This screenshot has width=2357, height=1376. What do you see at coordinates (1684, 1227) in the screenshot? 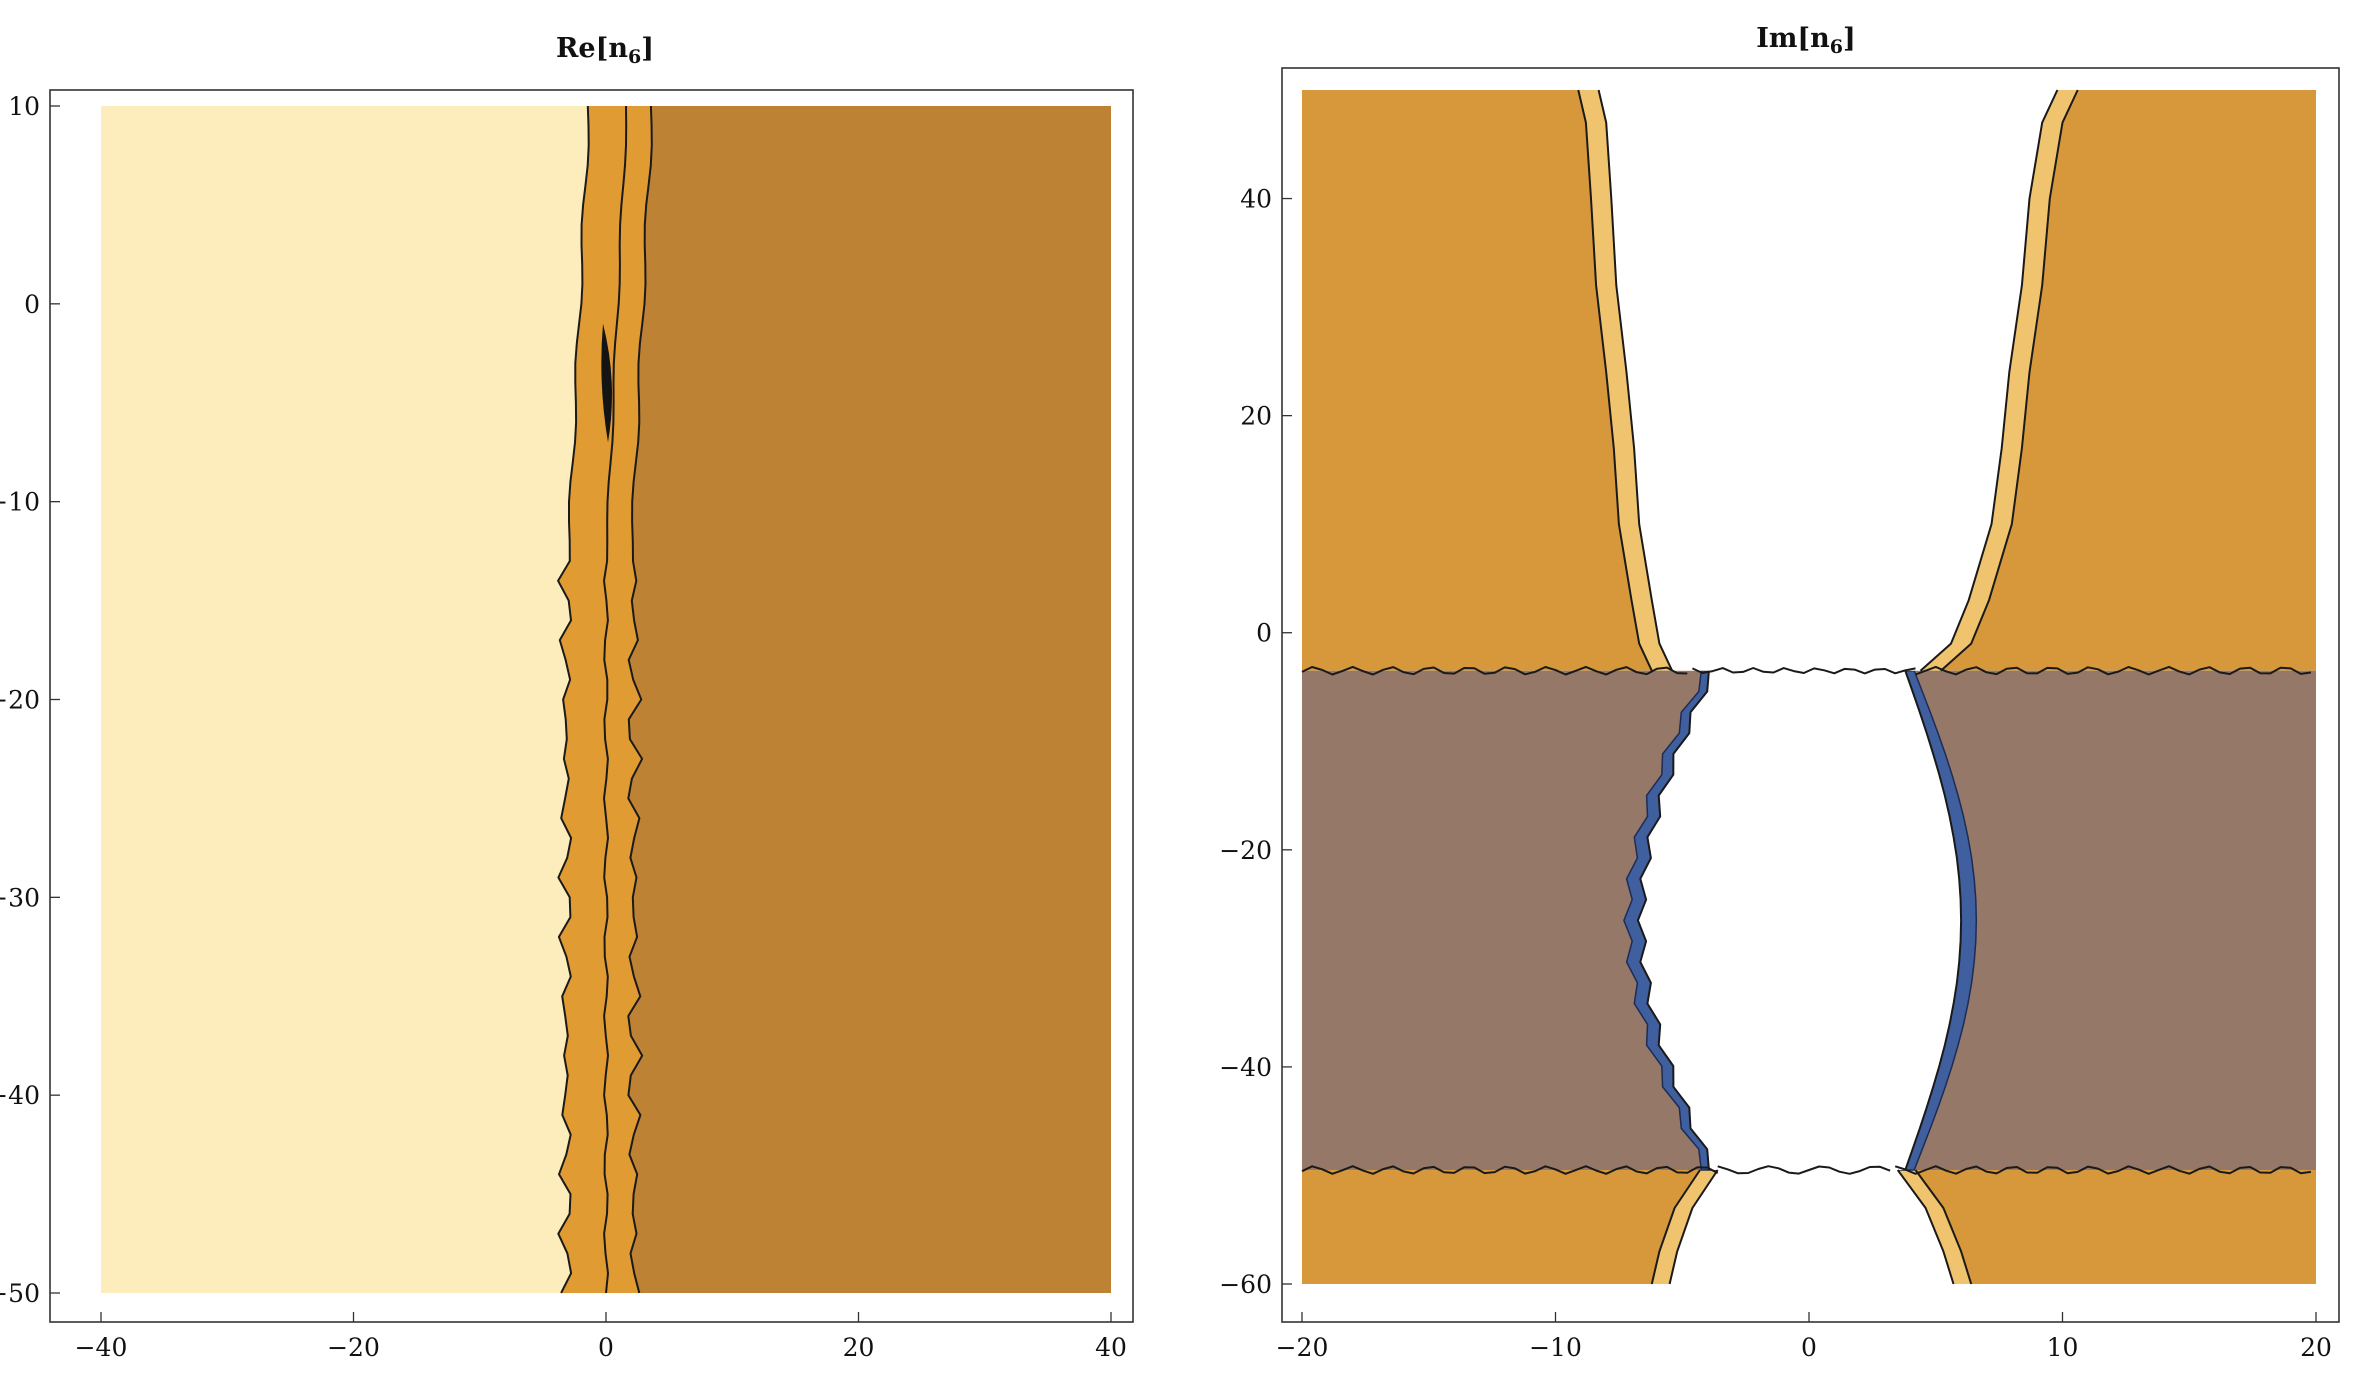
I see `im-n6-contour-lower-left-arm` at bounding box center [1684, 1227].